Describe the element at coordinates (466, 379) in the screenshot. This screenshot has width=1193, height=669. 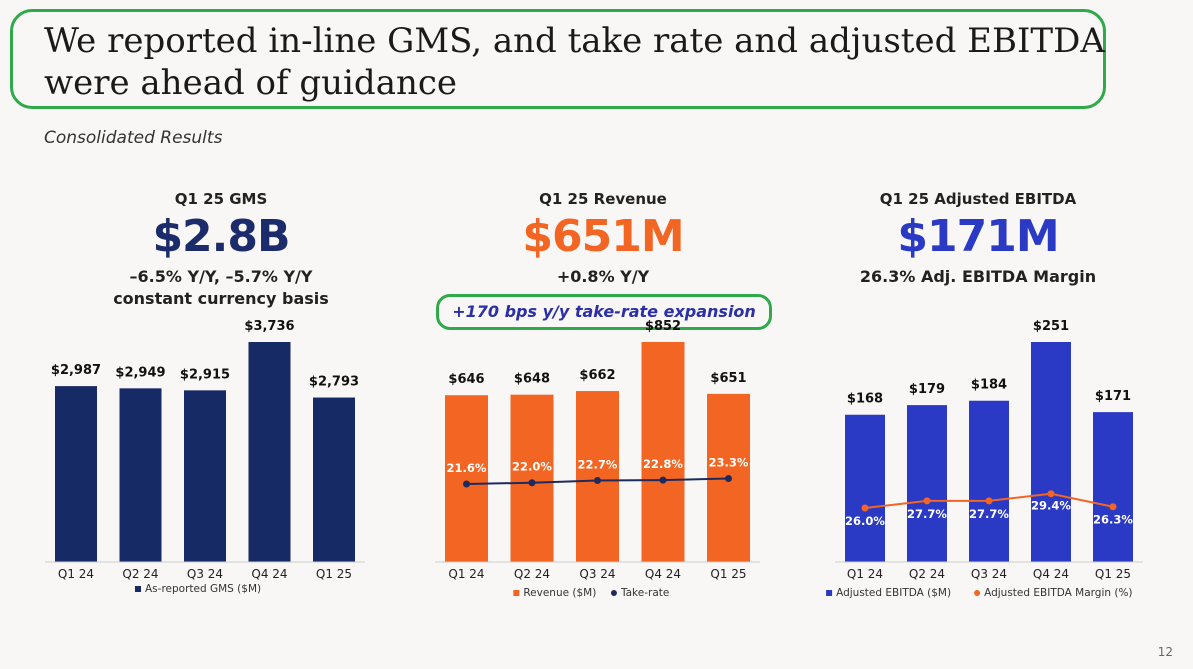
I see `chart1-bar-label-0: $646` at that location.